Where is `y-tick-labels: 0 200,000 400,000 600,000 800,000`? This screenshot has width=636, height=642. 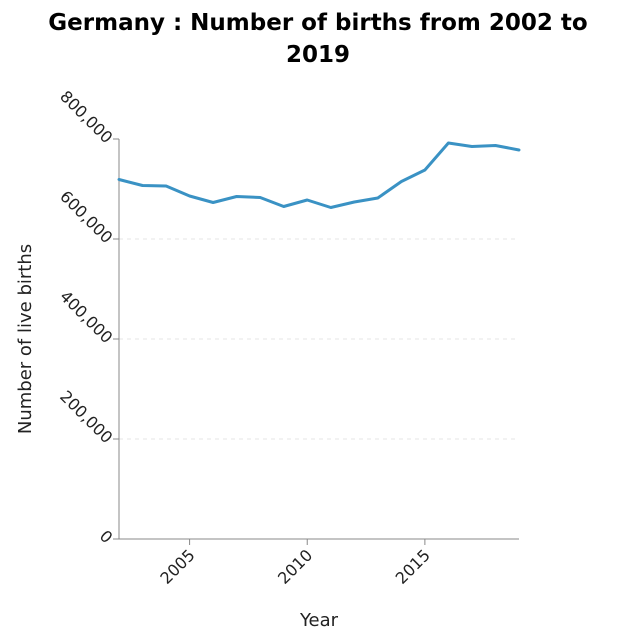 y-tick-labels: 0 200,000 400,000 600,000 800,000 is located at coordinates (86, 317).